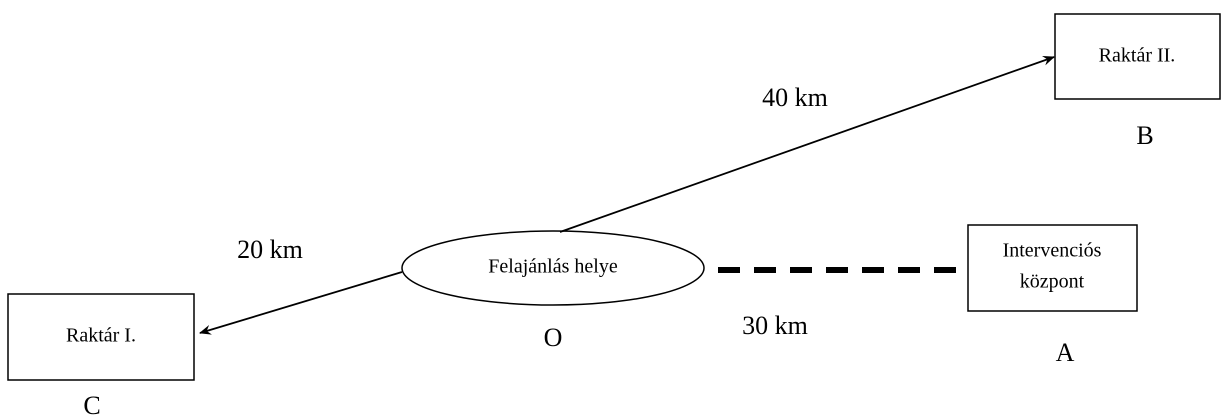  What do you see at coordinates (1065, 352) in the screenshot?
I see `node-letter: A` at bounding box center [1065, 352].